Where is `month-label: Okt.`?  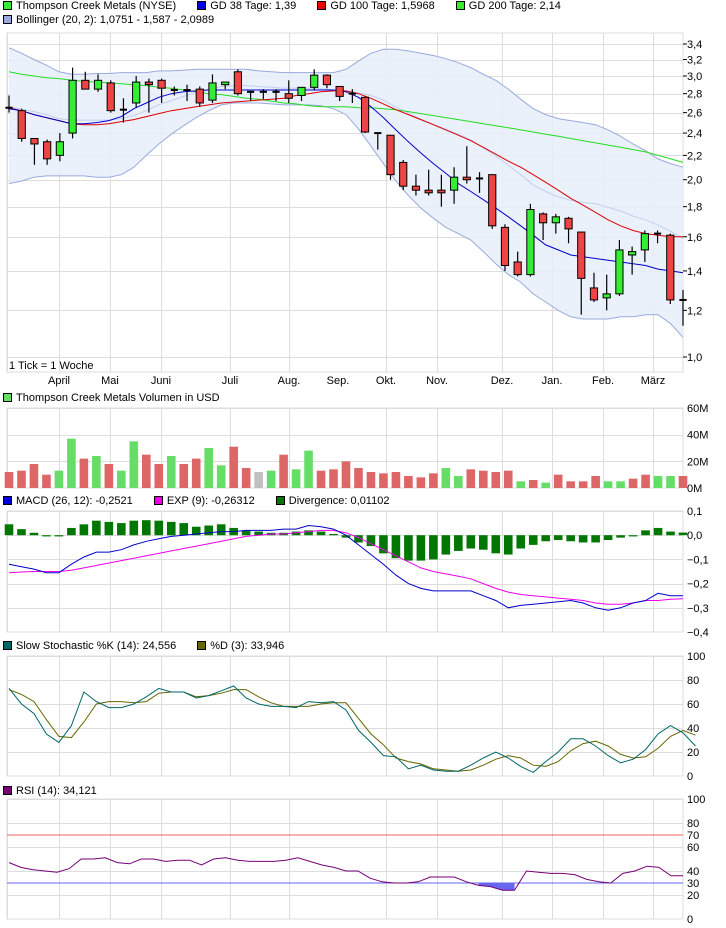
month-label: Okt. is located at coordinates (386, 381).